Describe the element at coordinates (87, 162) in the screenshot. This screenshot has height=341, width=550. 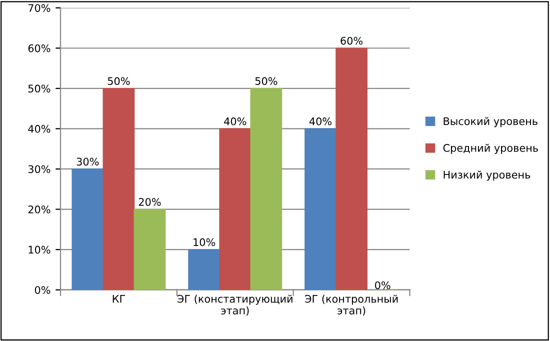
I see `data-label: 30%` at that location.